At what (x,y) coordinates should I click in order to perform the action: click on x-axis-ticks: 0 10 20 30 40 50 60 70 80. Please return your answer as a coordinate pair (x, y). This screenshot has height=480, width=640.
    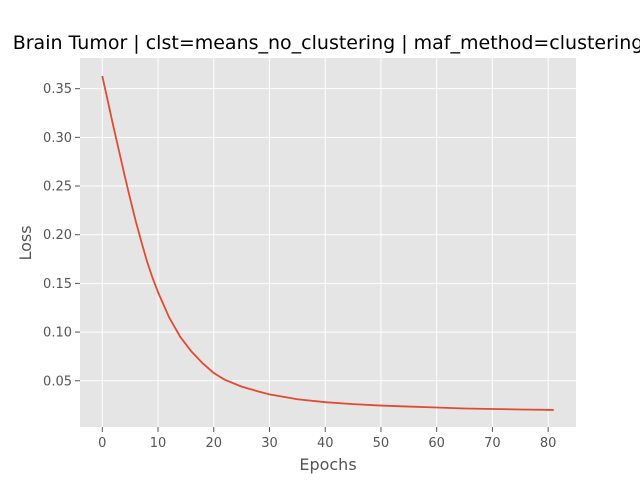
    Looking at the image, I should click on (327, 439).